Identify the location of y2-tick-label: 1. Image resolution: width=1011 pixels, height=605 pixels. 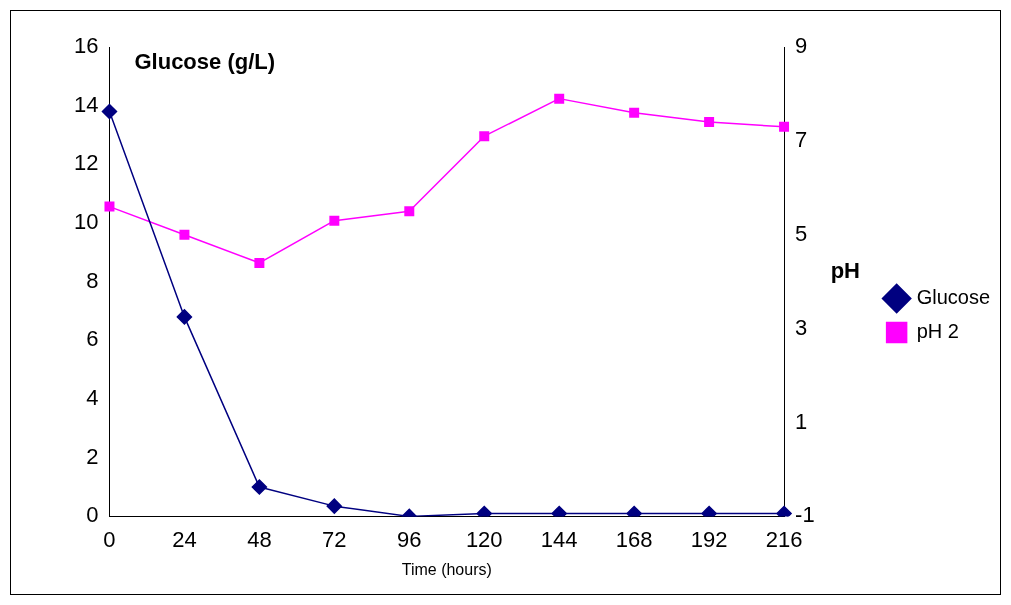
(801, 421).